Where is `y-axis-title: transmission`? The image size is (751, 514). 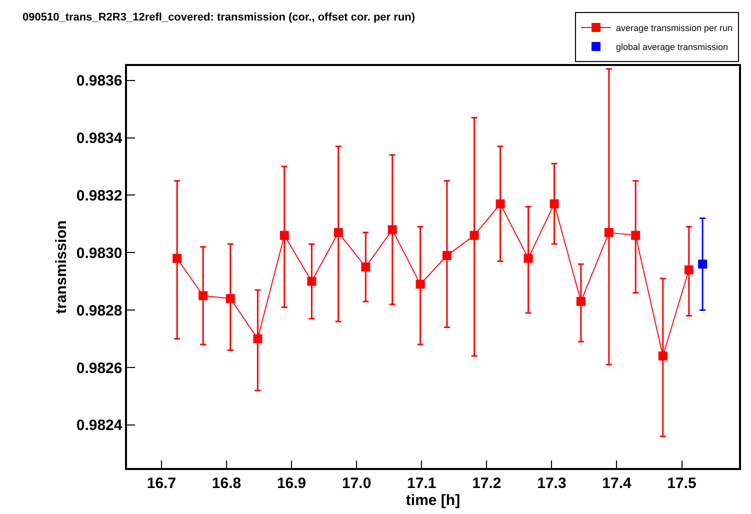 y-axis-title: transmission is located at coordinates (61, 267).